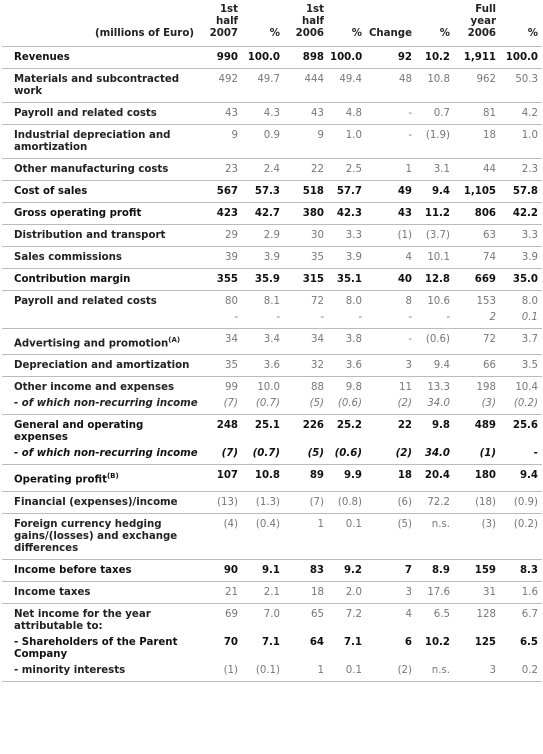 This screenshot has width=543, height=754. What do you see at coordinates (435, 300) in the screenshot?
I see `value-cell: 10.6` at bounding box center [435, 300].